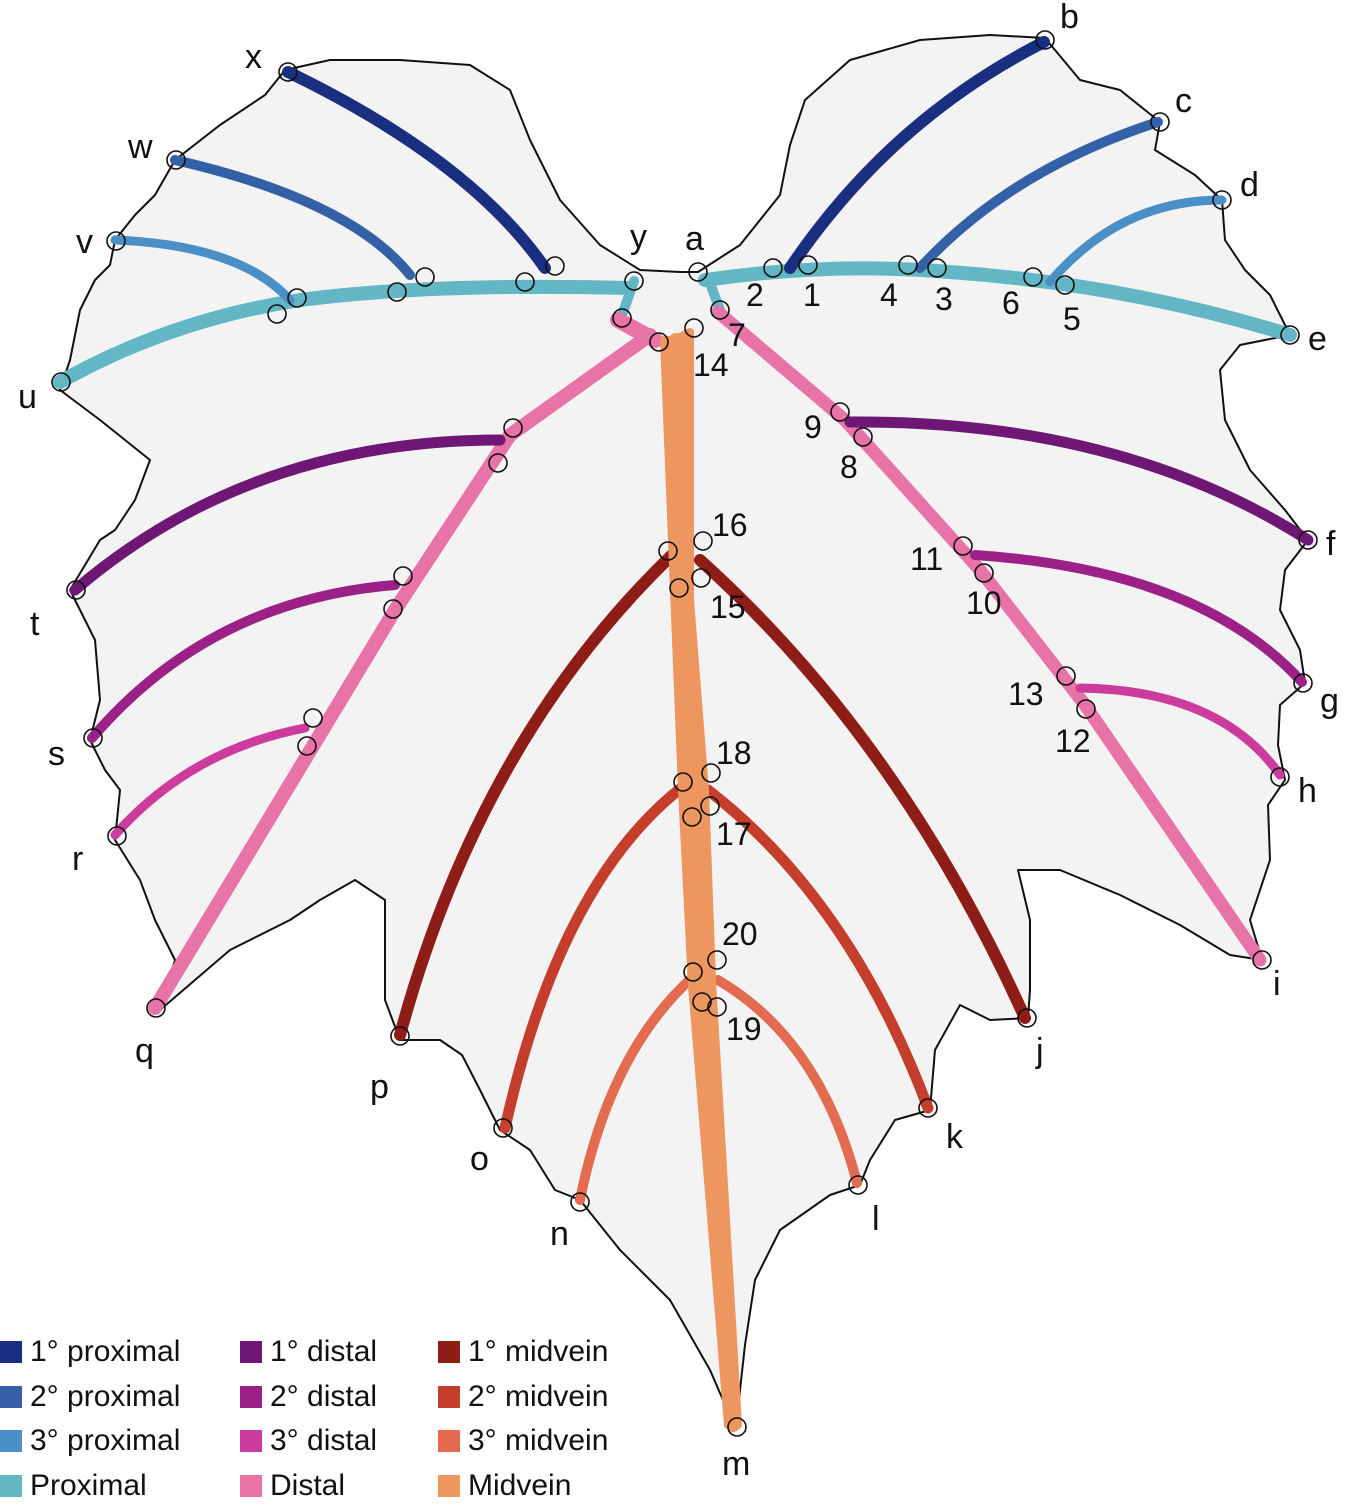 This screenshot has height=1510, width=1366. I want to click on landmark-y, so click(634, 281).